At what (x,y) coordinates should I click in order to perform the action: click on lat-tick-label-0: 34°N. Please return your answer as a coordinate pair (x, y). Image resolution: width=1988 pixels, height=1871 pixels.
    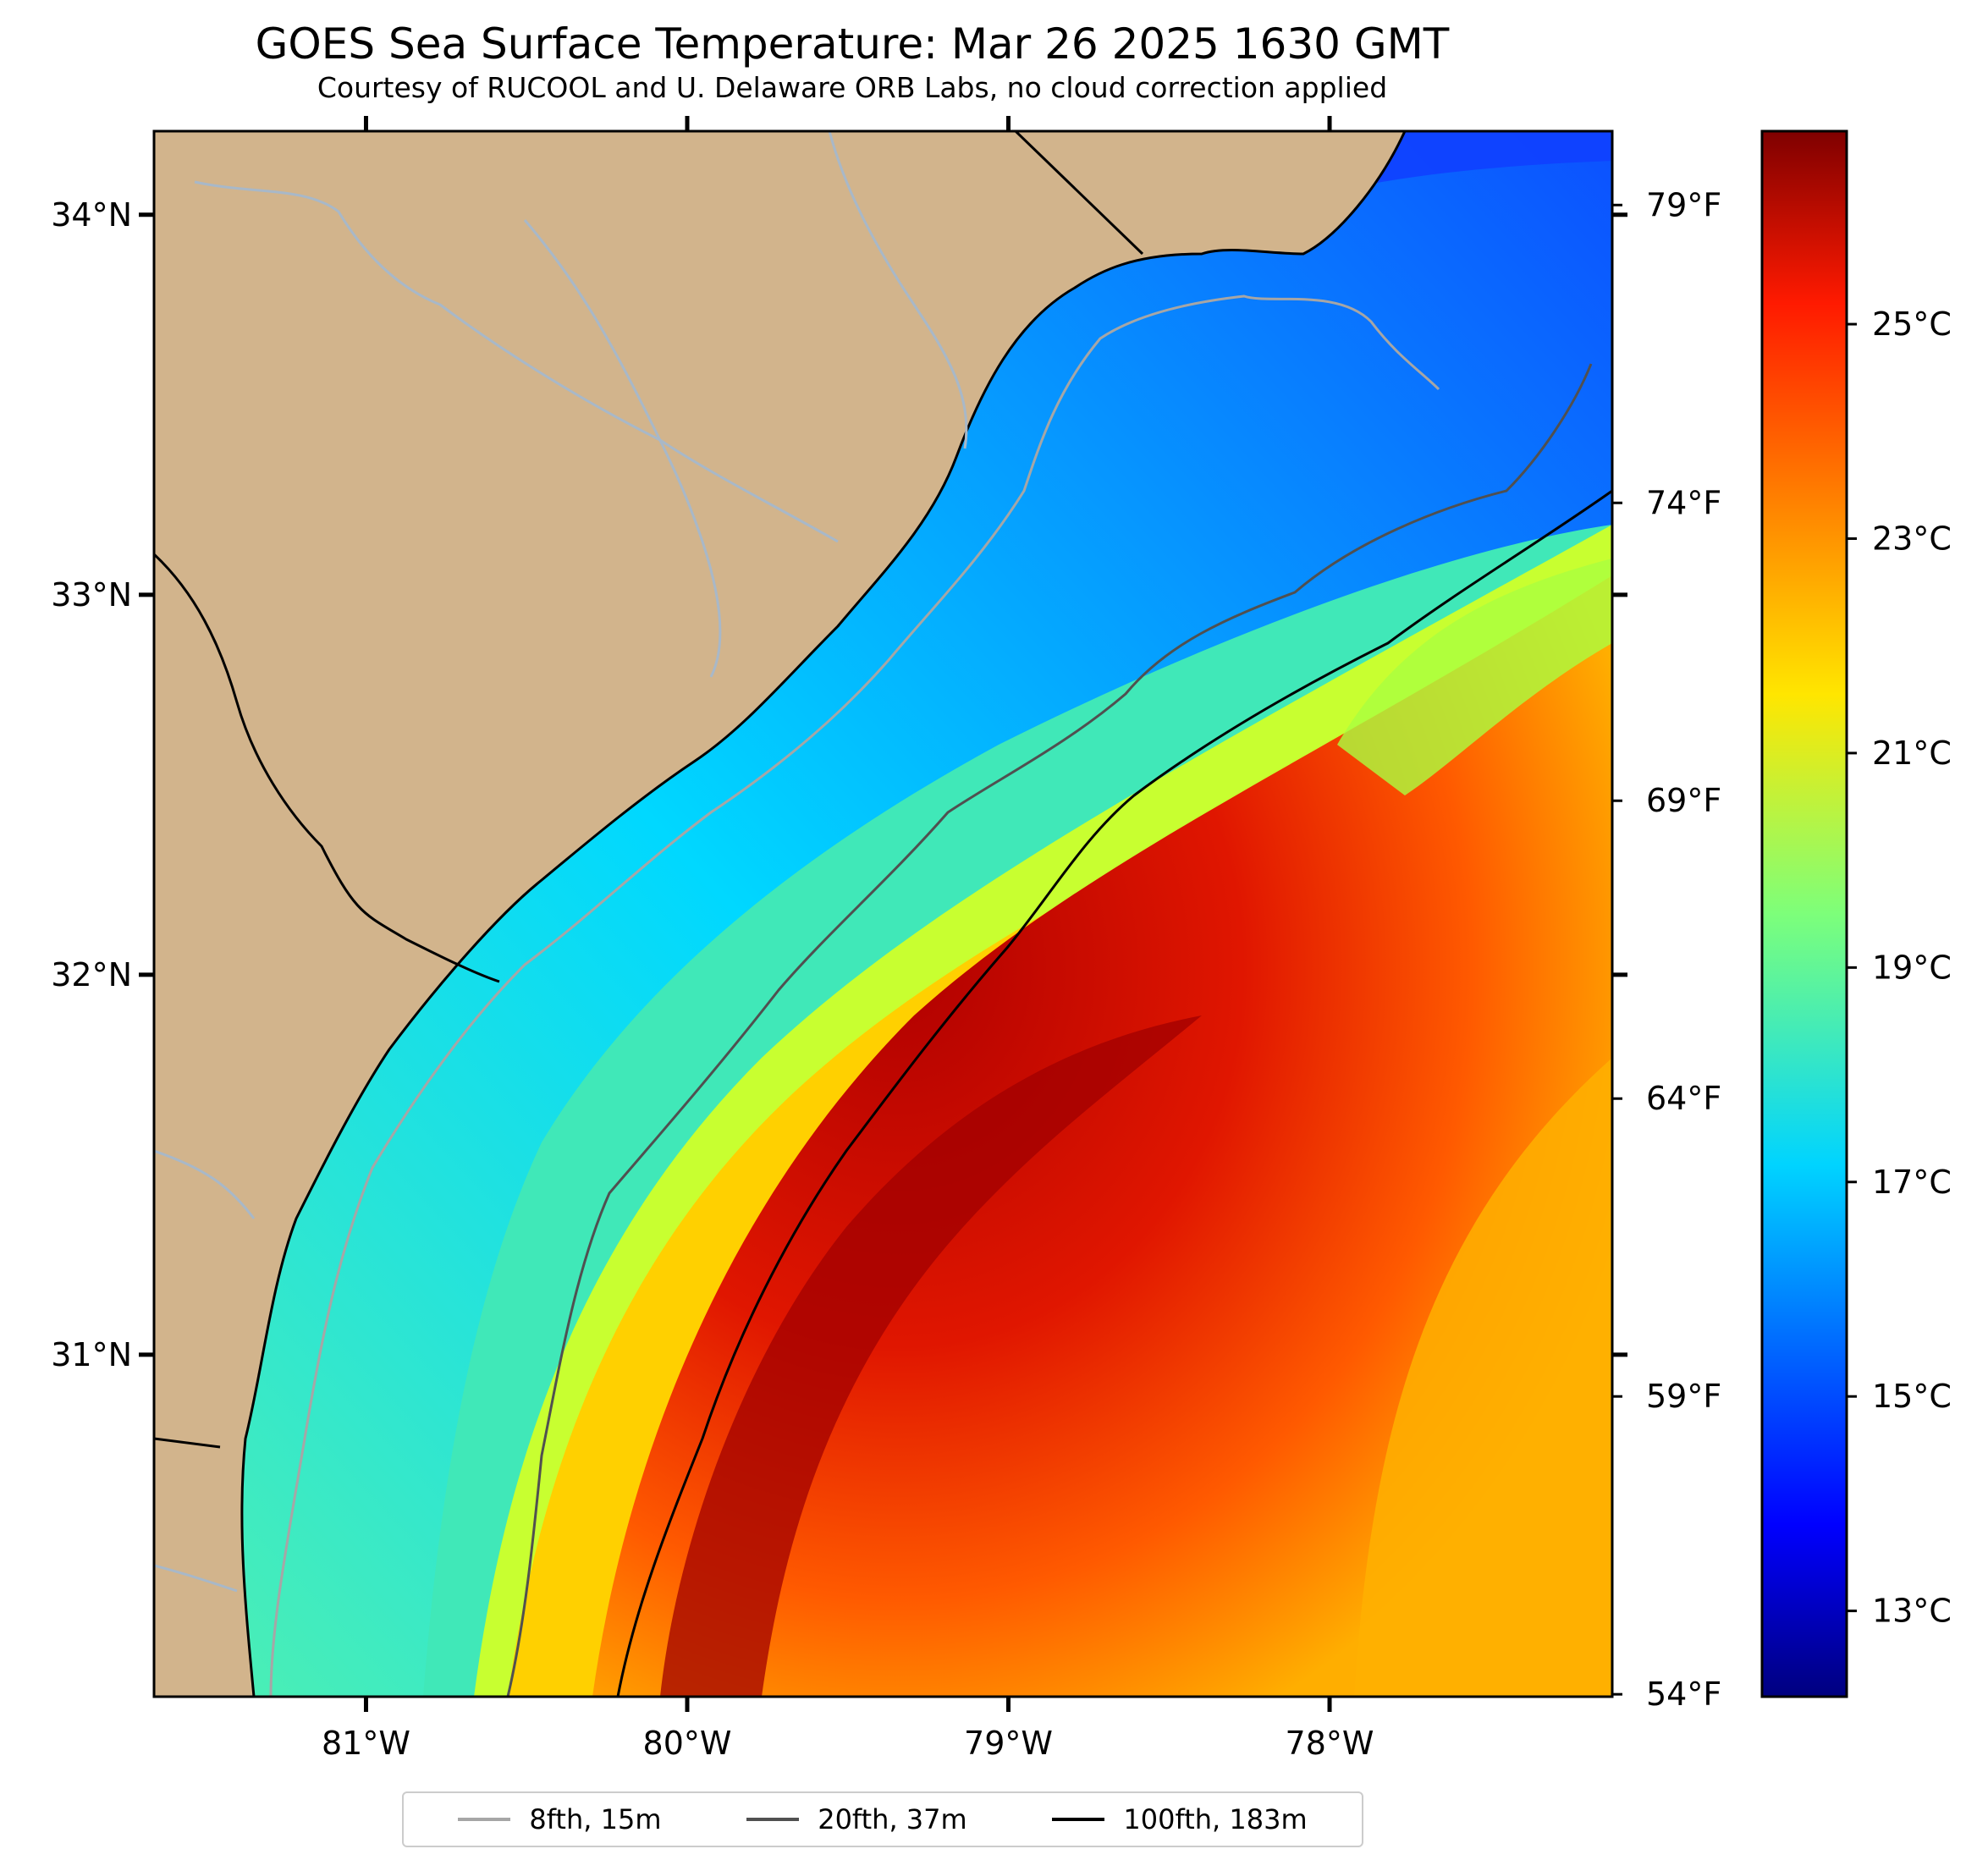
    Looking at the image, I should click on (91, 215).